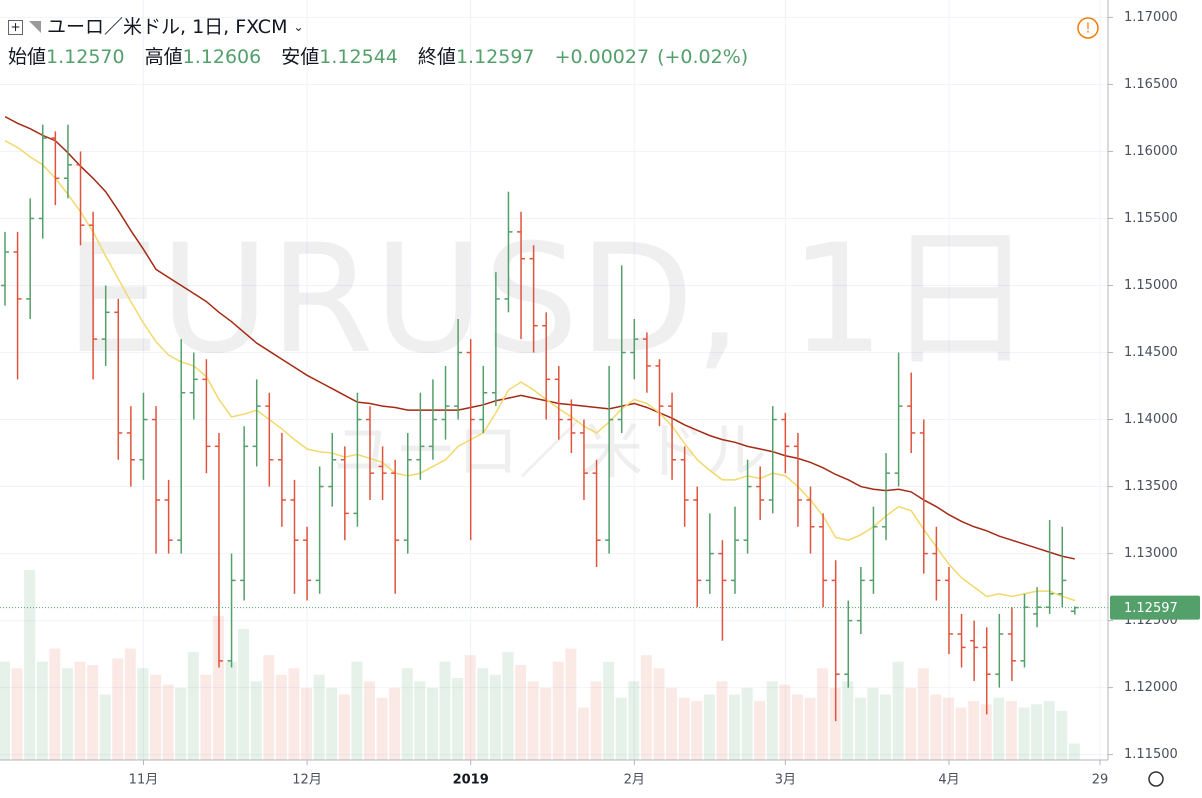 This screenshot has width=1202, height=798. I want to click on high-label: 高値, so click(163, 57).